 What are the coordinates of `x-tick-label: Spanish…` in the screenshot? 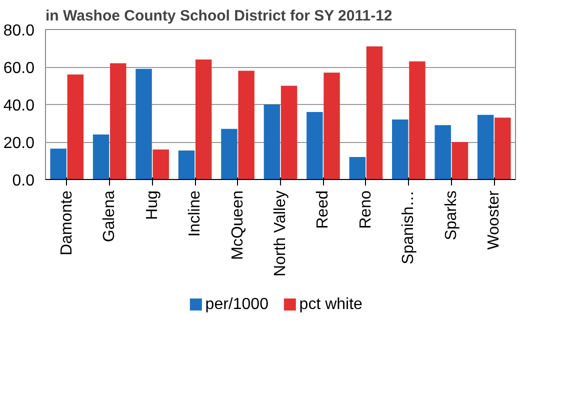 It's located at (409, 227).